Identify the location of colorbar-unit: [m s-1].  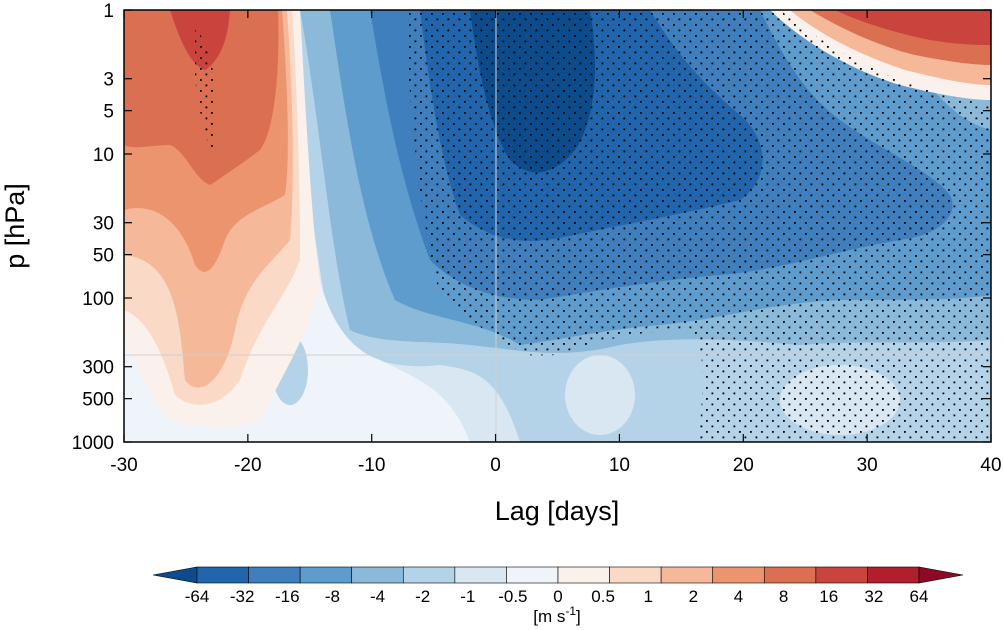
(557, 615).